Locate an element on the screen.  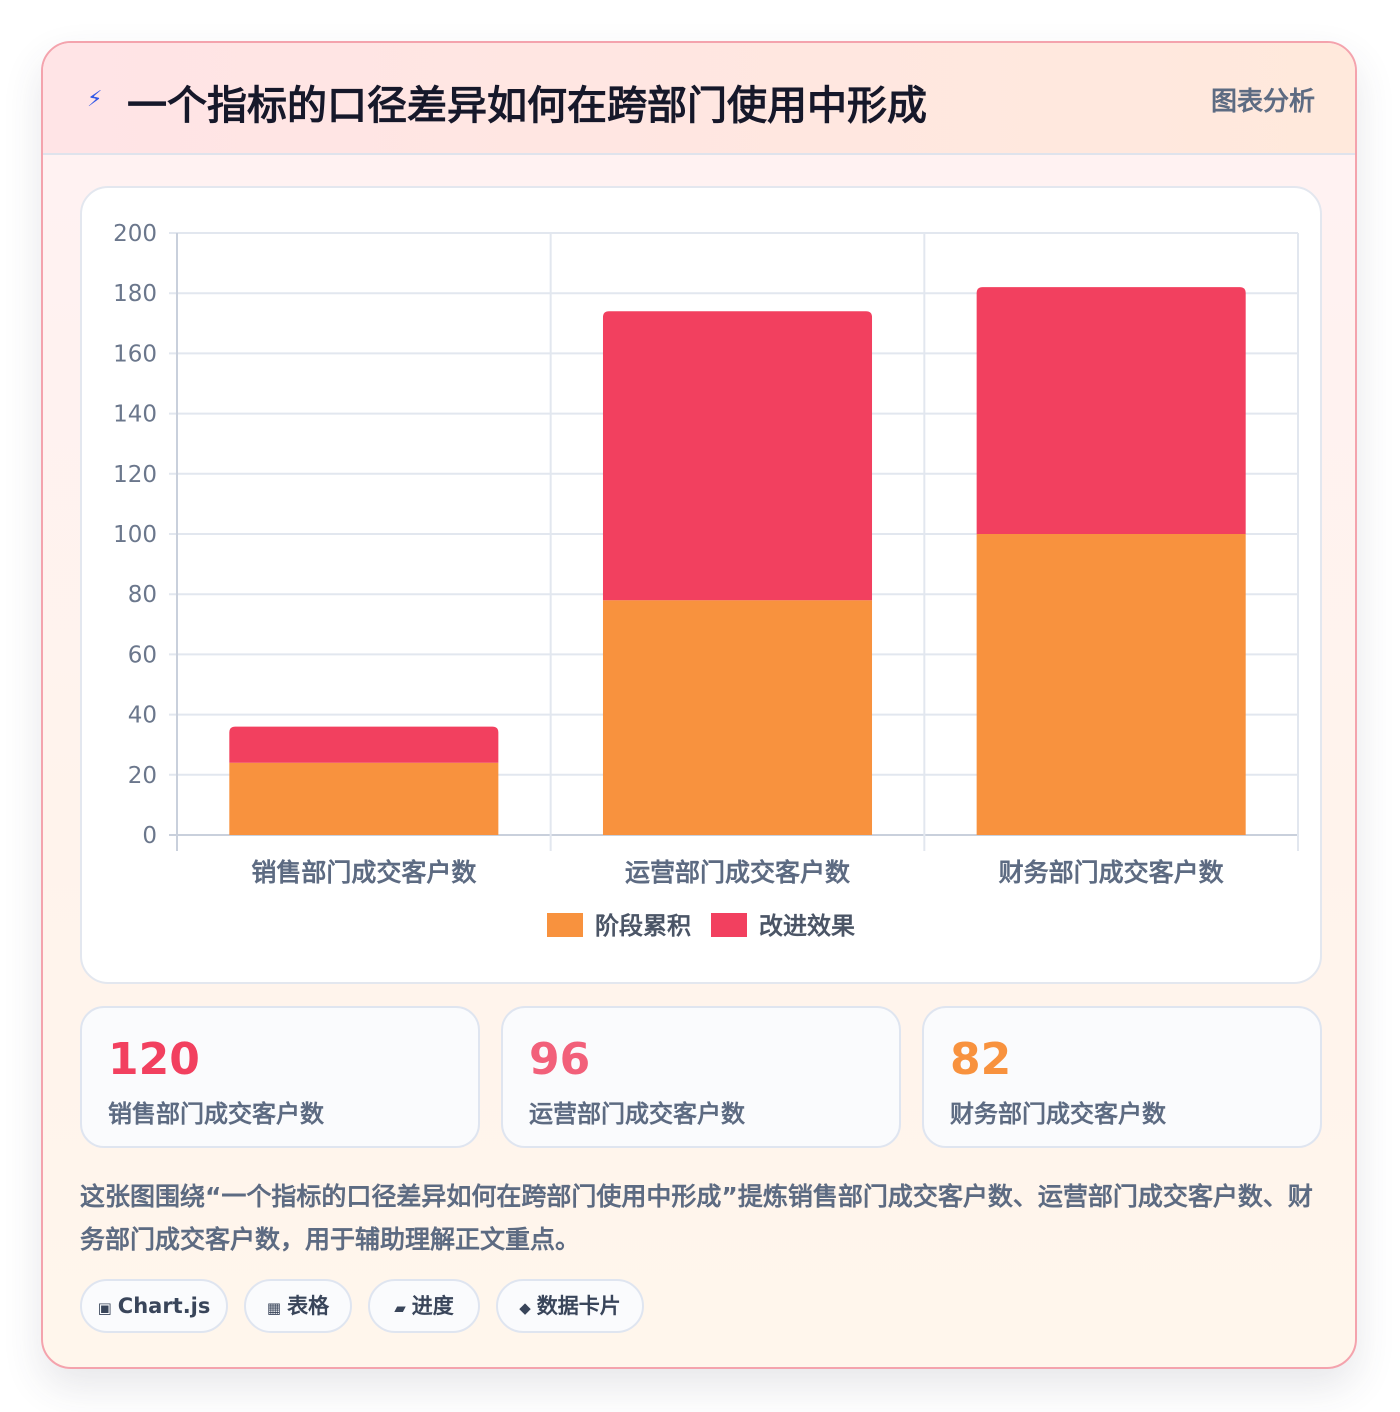
chip-label: Chart.js is located at coordinates (164, 1306).